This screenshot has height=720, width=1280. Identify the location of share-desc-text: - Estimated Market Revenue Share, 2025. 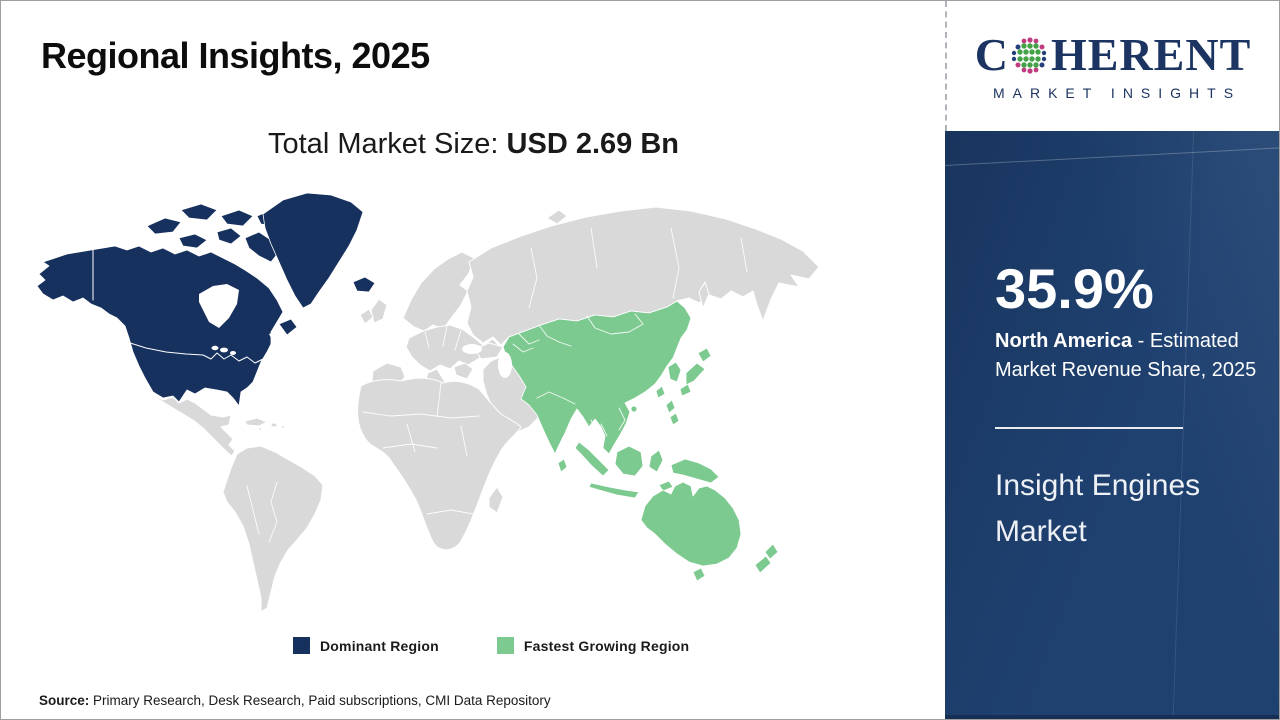
(1126, 355).